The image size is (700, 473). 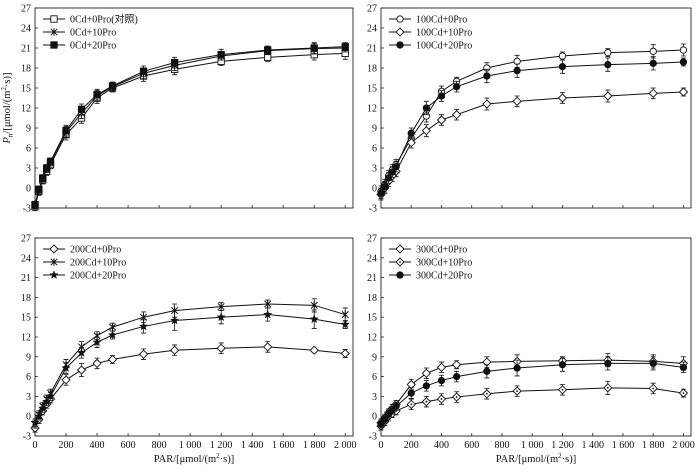 I want to click on x-tick-label: 800, so click(x=159, y=445).